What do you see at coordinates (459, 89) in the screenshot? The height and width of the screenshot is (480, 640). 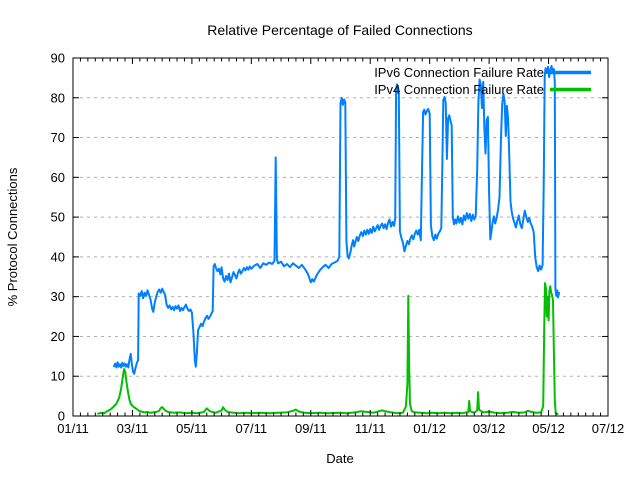 I see `legend-label-ipv4: IPv4 Connection Failure Rate` at bounding box center [459, 89].